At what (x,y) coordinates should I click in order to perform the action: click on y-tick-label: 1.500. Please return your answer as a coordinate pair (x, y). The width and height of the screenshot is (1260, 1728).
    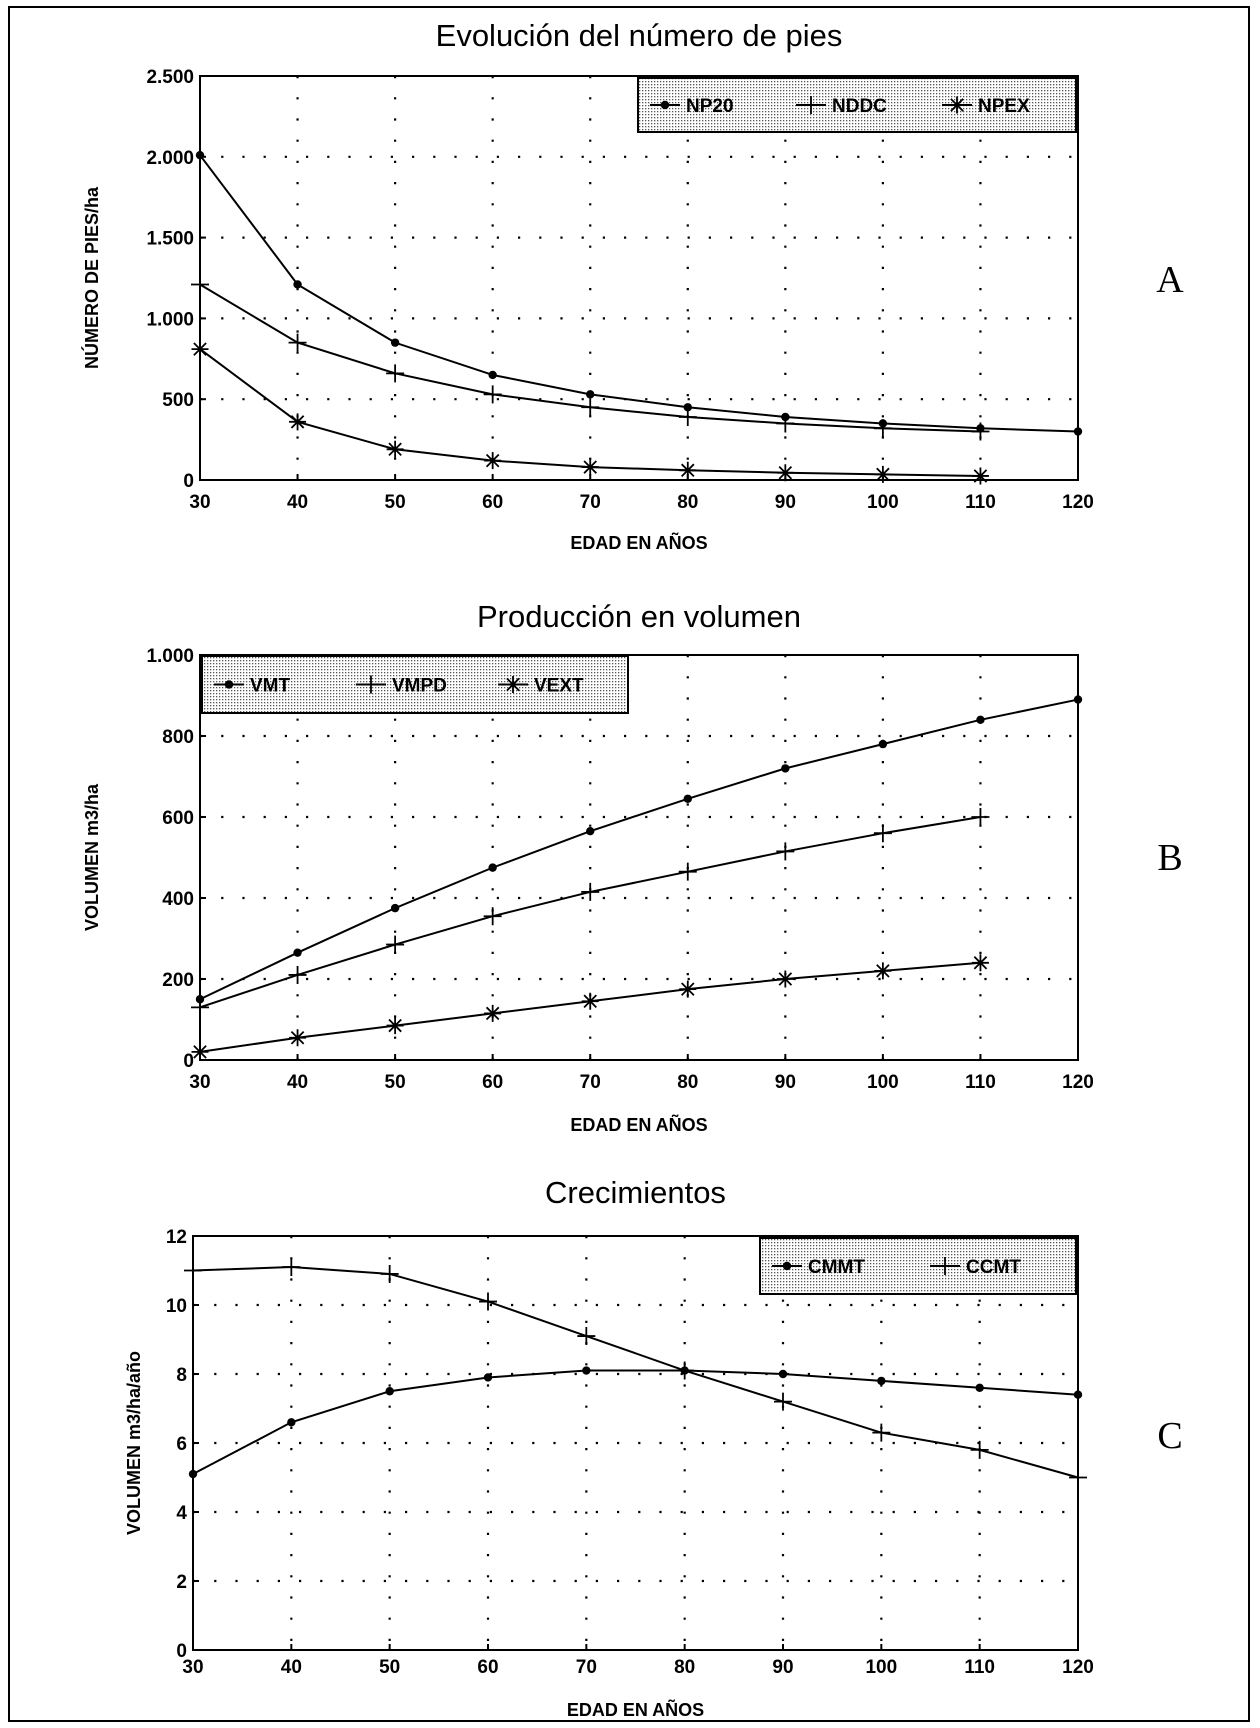
    Looking at the image, I should click on (170, 239).